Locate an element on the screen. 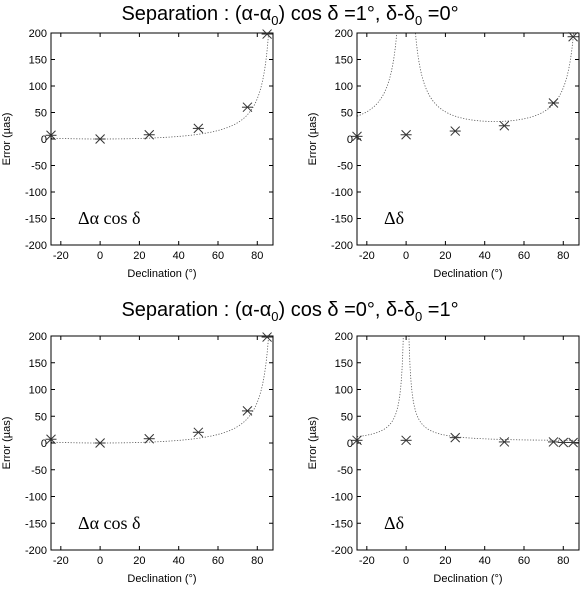 The image size is (580, 591). section-title-top: Separation : (α-α0) cos δ =1°, δ-δ0 =0° is located at coordinates (290, 15).